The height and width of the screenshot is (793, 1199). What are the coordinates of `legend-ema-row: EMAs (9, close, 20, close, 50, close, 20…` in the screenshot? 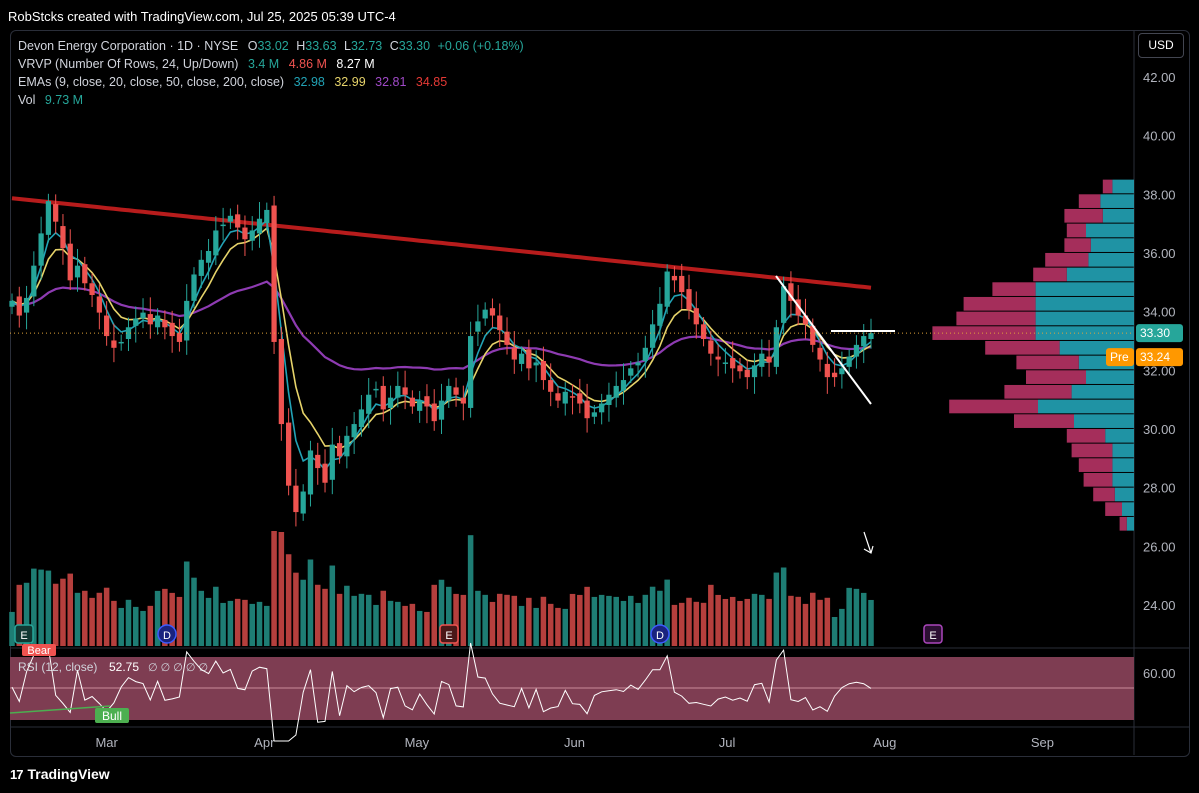 It's located at (232, 82).